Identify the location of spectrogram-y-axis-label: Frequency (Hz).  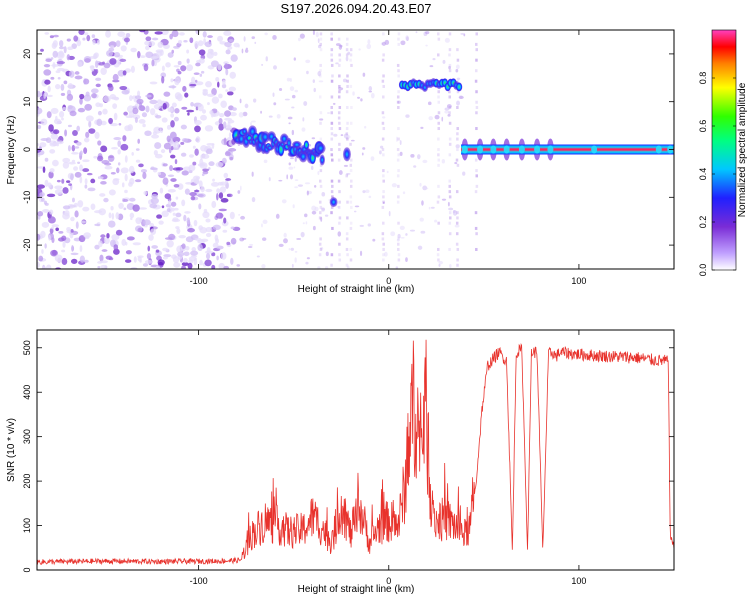
(11, 150).